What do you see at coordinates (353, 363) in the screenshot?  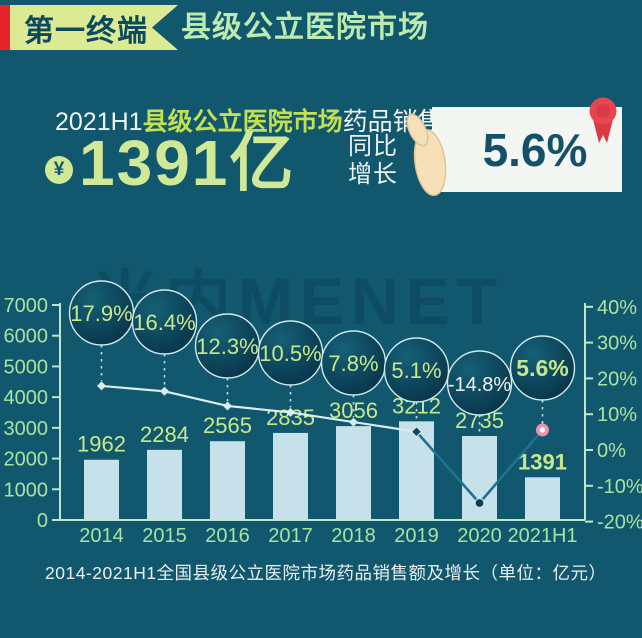 I see `growth-bubble-label-2018: 7.8%` at bounding box center [353, 363].